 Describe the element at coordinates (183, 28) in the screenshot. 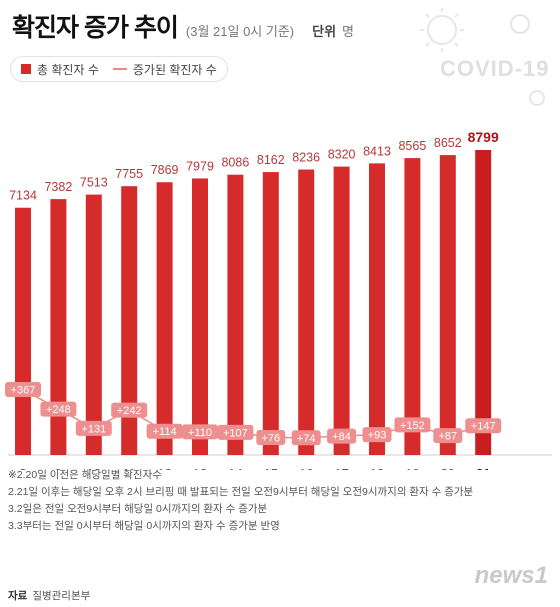

I see `chart-header: 확진자 증가 추이 (3월 21일 0시 기준) 단위 명` at that location.